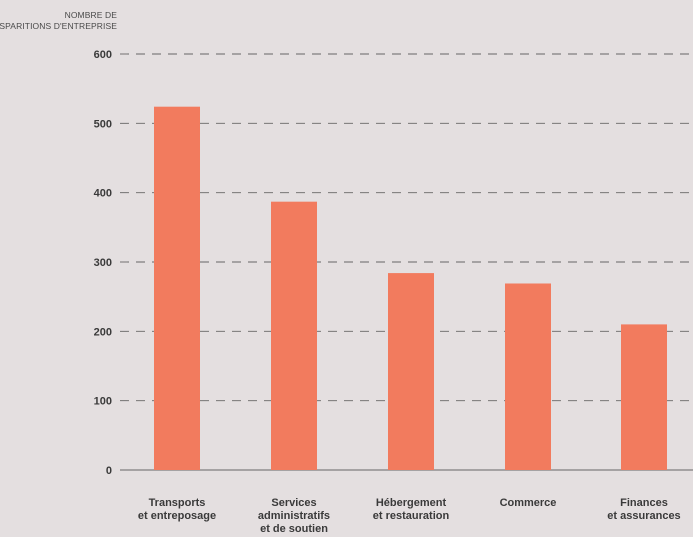 The width and height of the screenshot is (693, 537). Describe the element at coordinates (103, 332) in the screenshot. I see `y-tick-label-200: 200` at that location.